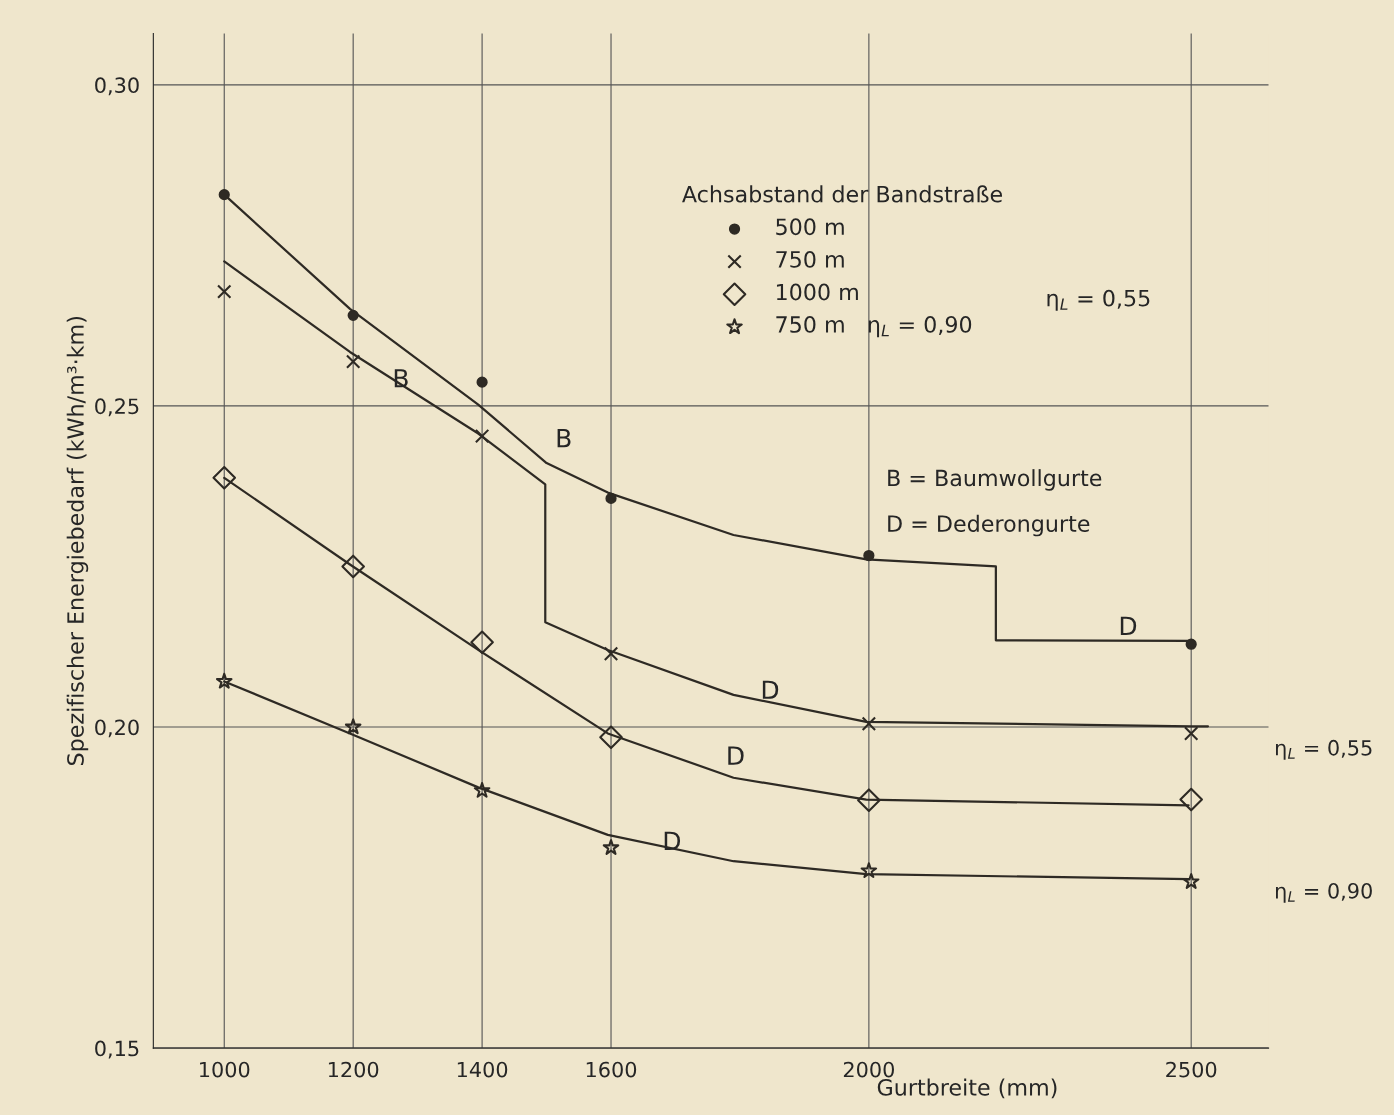  What do you see at coordinates (967, 1088) in the screenshot?
I see `x-axis-title: Gurtbreite (mm)` at bounding box center [967, 1088].